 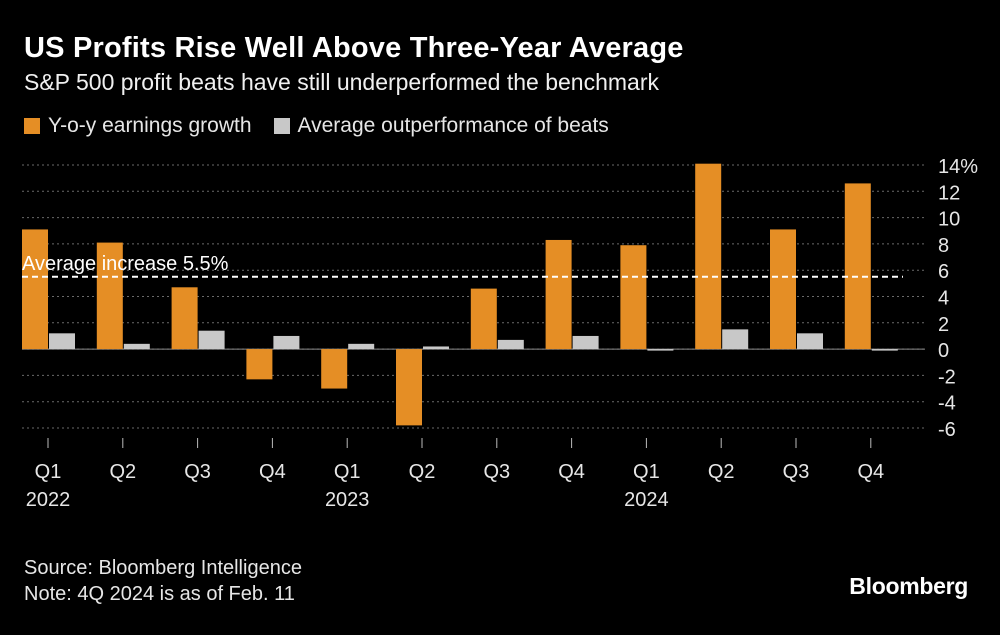 What do you see at coordinates (908, 586) in the screenshot?
I see `bloomberg-logo: Bloomberg` at bounding box center [908, 586].